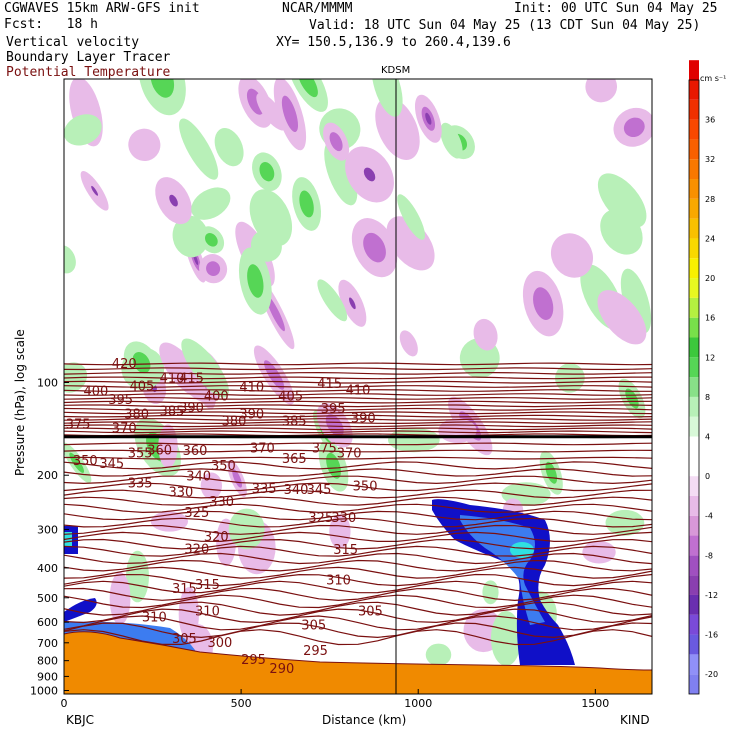  What do you see at coordinates (219, 643) in the screenshot?
I see `theta-label: 300` at bounding box center [219, 643].